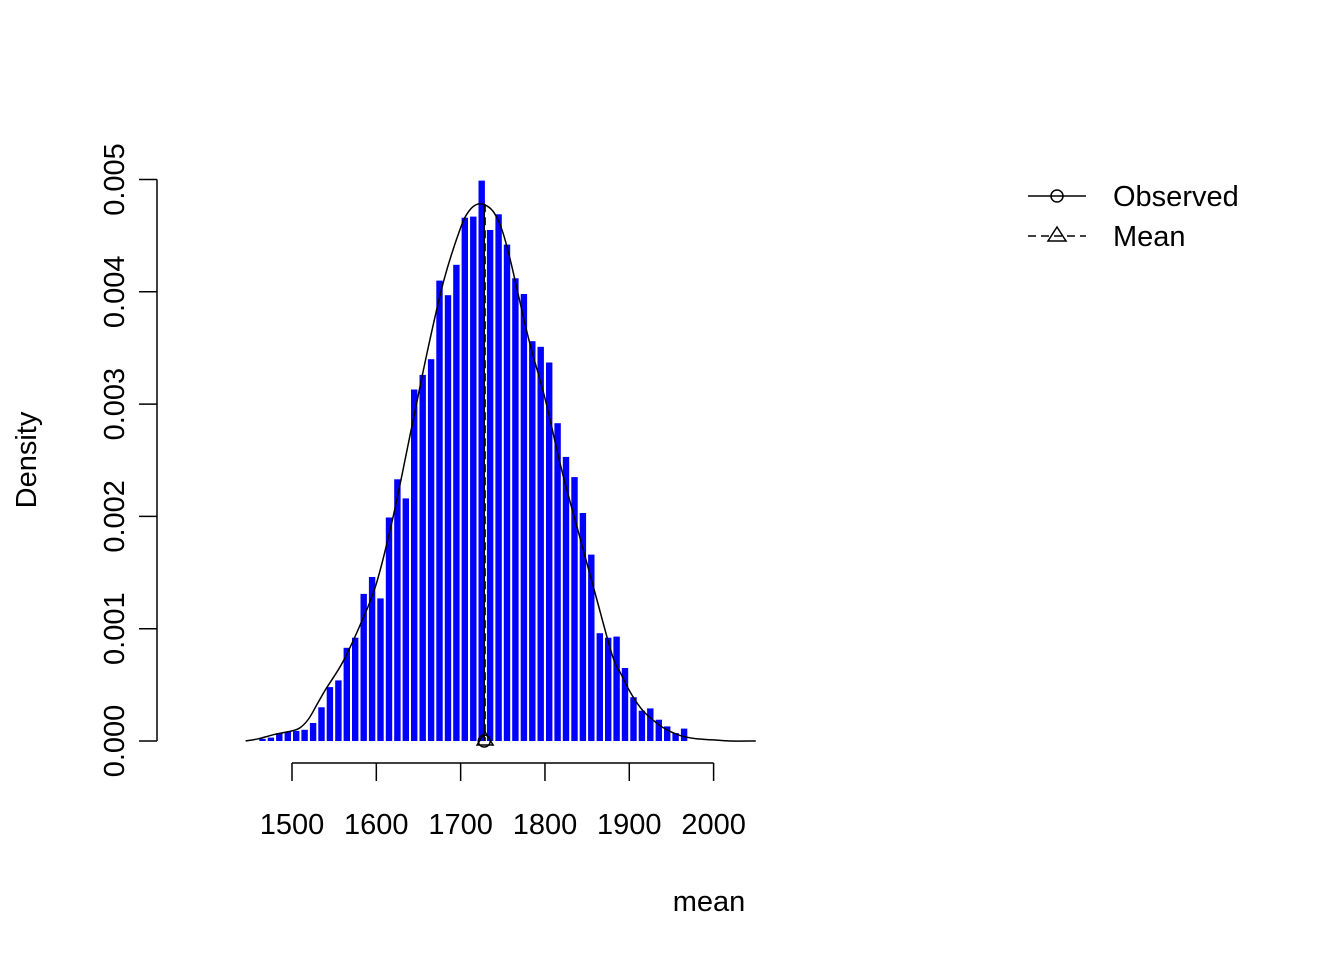  What do you see at coordinates (460, 825) in the screenshot?
I see `x-tick-label: 1700` at bounding box center [460, 825].